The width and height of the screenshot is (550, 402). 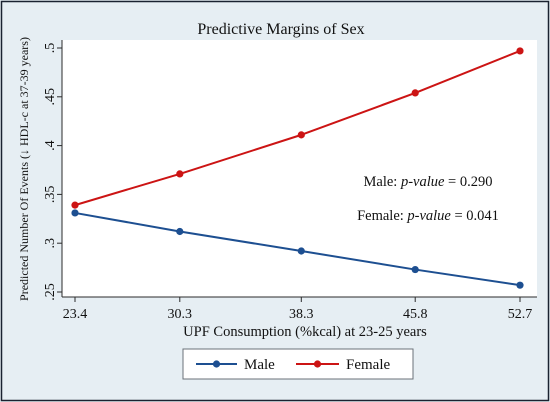 I want to click on legend-swatch-marker-female, so click(x=317, y=364).